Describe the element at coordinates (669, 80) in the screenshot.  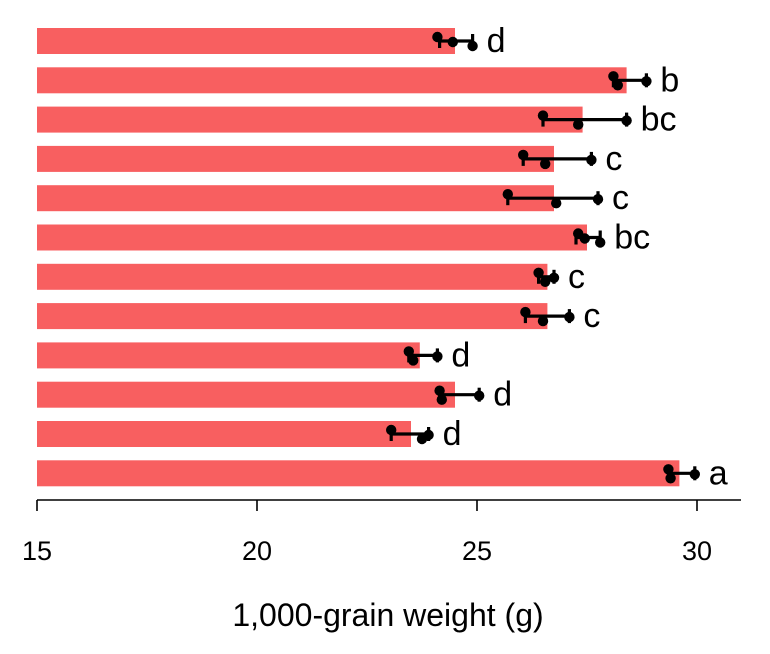
I see `significance-letter: b` at that location.